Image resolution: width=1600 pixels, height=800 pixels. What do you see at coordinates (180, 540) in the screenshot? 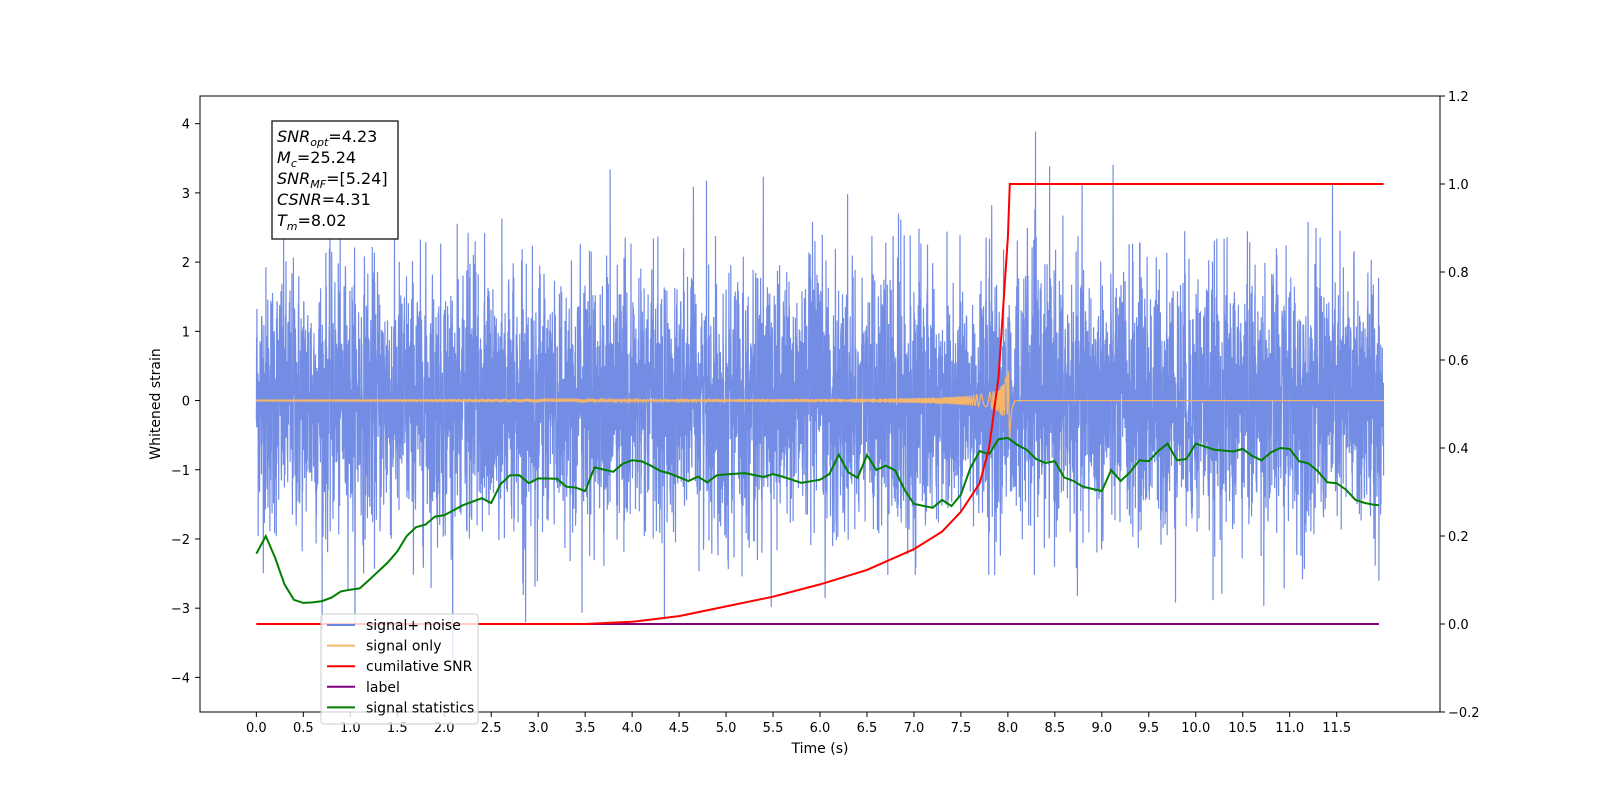
I see `y-tick-label: −2` at bounding box center [180, 540].